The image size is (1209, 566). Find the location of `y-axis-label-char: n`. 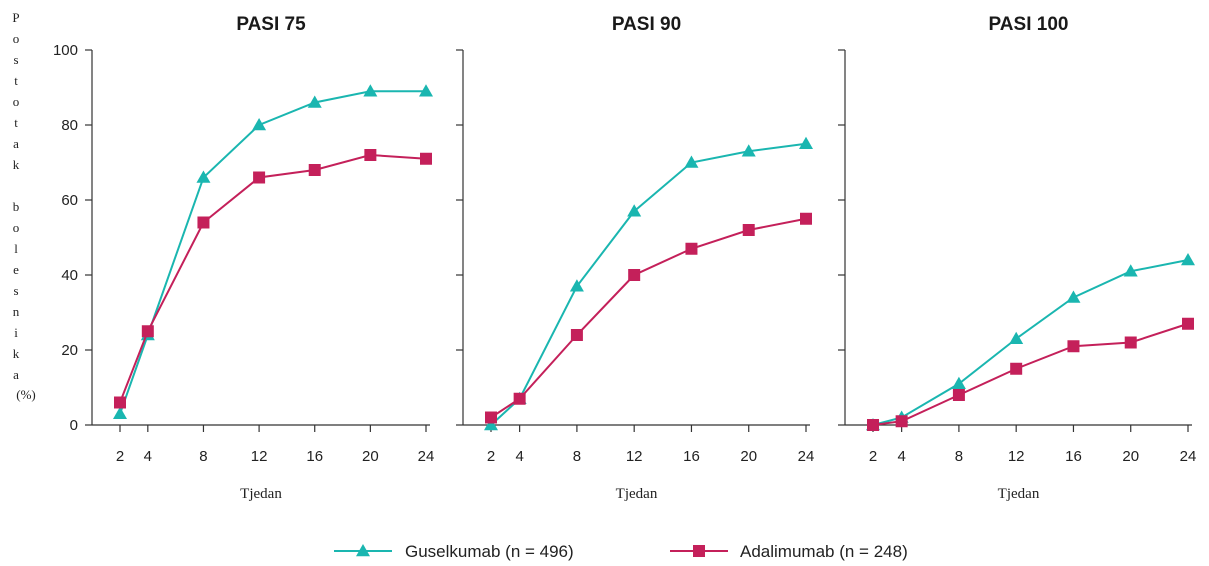

y-axis-label-char: n is located at coordinates (16, 311).